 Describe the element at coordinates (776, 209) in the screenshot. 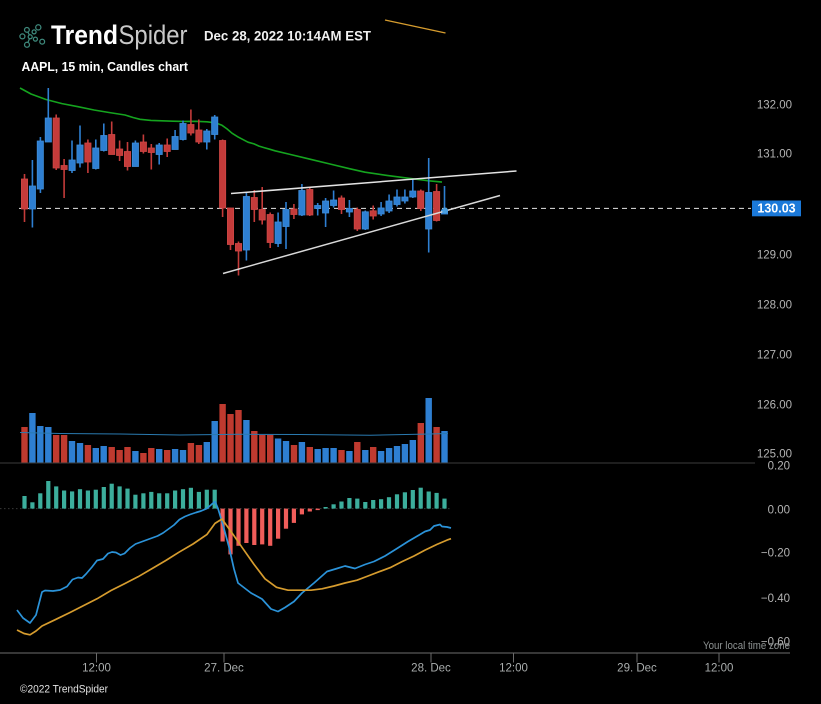

I see `svg-text: 130.03` at that location.